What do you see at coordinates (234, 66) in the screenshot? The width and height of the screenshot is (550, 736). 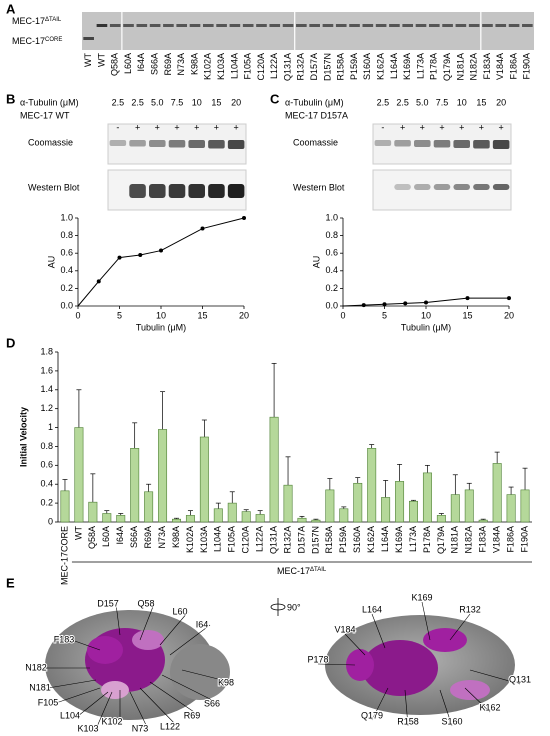 I see `lane-label: L104A` at bounding box center [234, 66].